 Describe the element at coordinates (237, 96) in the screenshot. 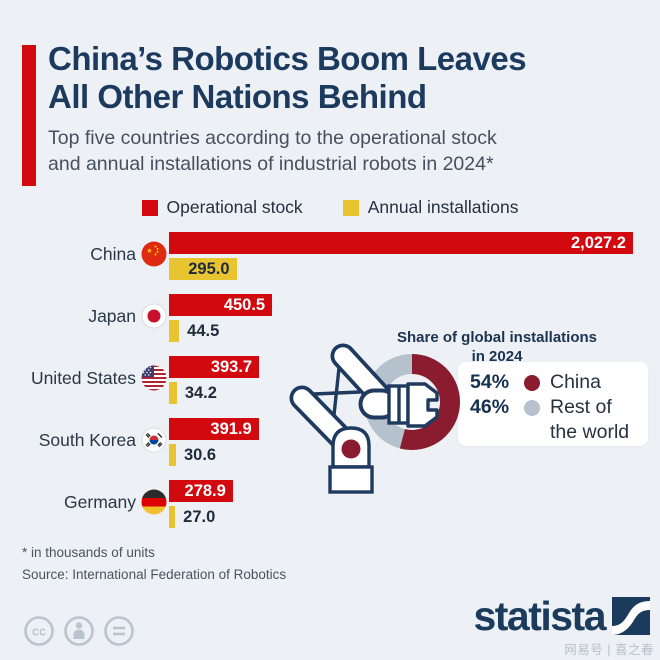

I see `title-line-2: All Other Nations Behind` at that location.